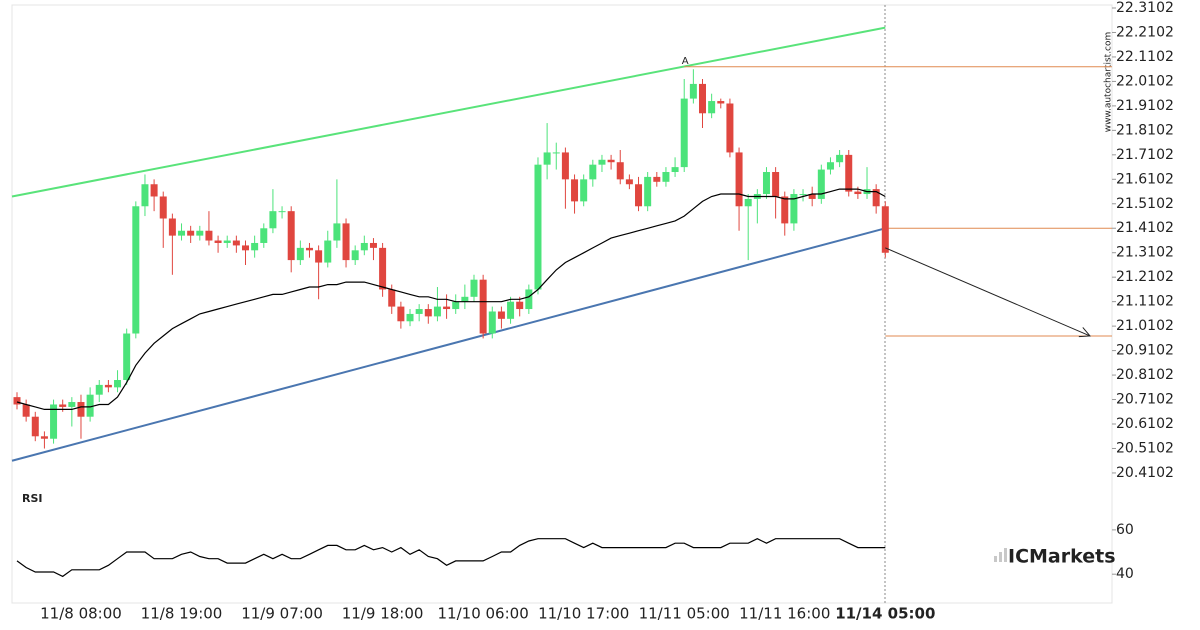 This screenshot has width=1200, height=630. What do you see at coordinates (1145, 253) in the screenshot?
I see `y-tick-label: 21.3102` at bounding box center [1145, 253].